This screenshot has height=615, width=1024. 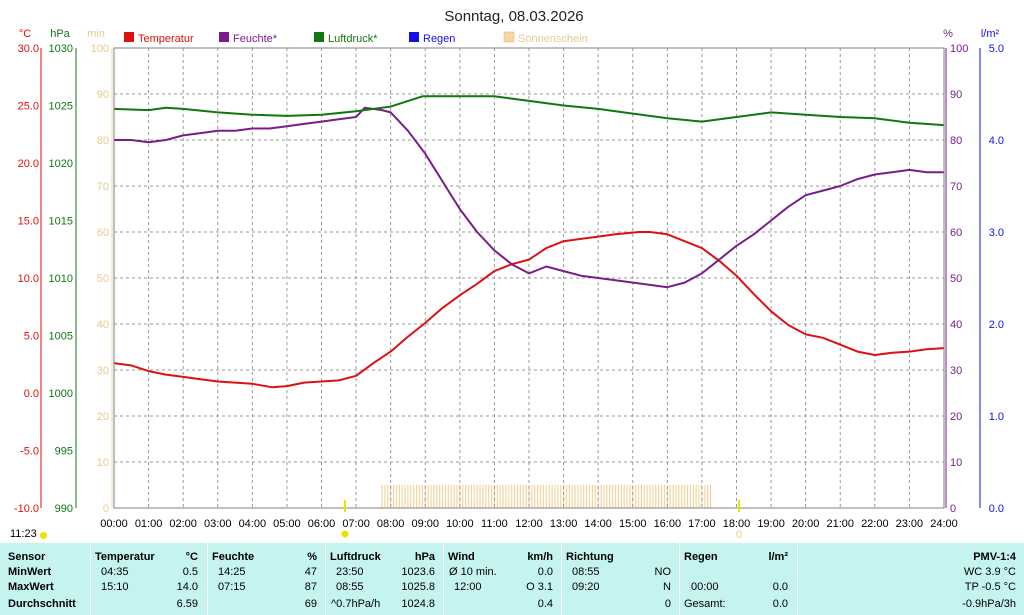 I want to click on stats-min-press-value: 1023.6, so click(x=418, y=572).